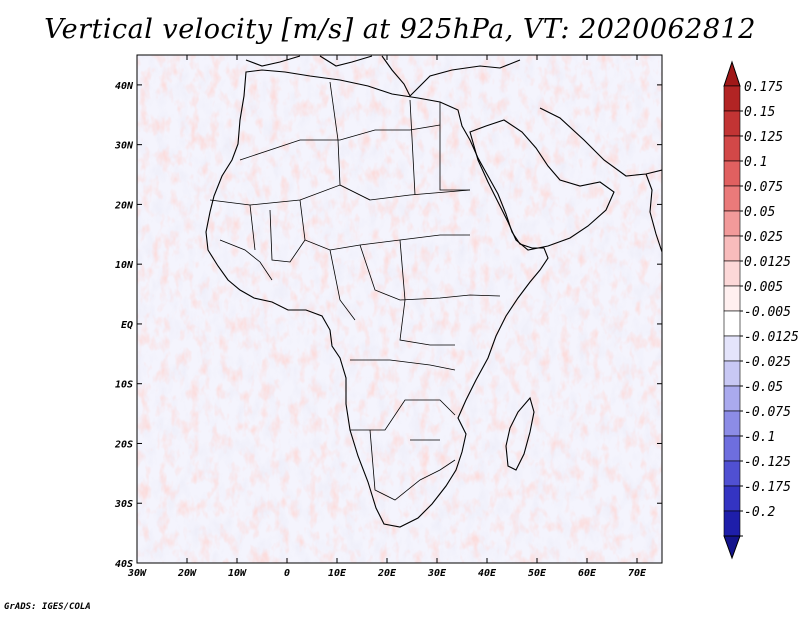 The image size is (800, 618). Describe the element at coordinates (767, 462) in the screenshot. I see `colorbar-label: -0.125` at that location.